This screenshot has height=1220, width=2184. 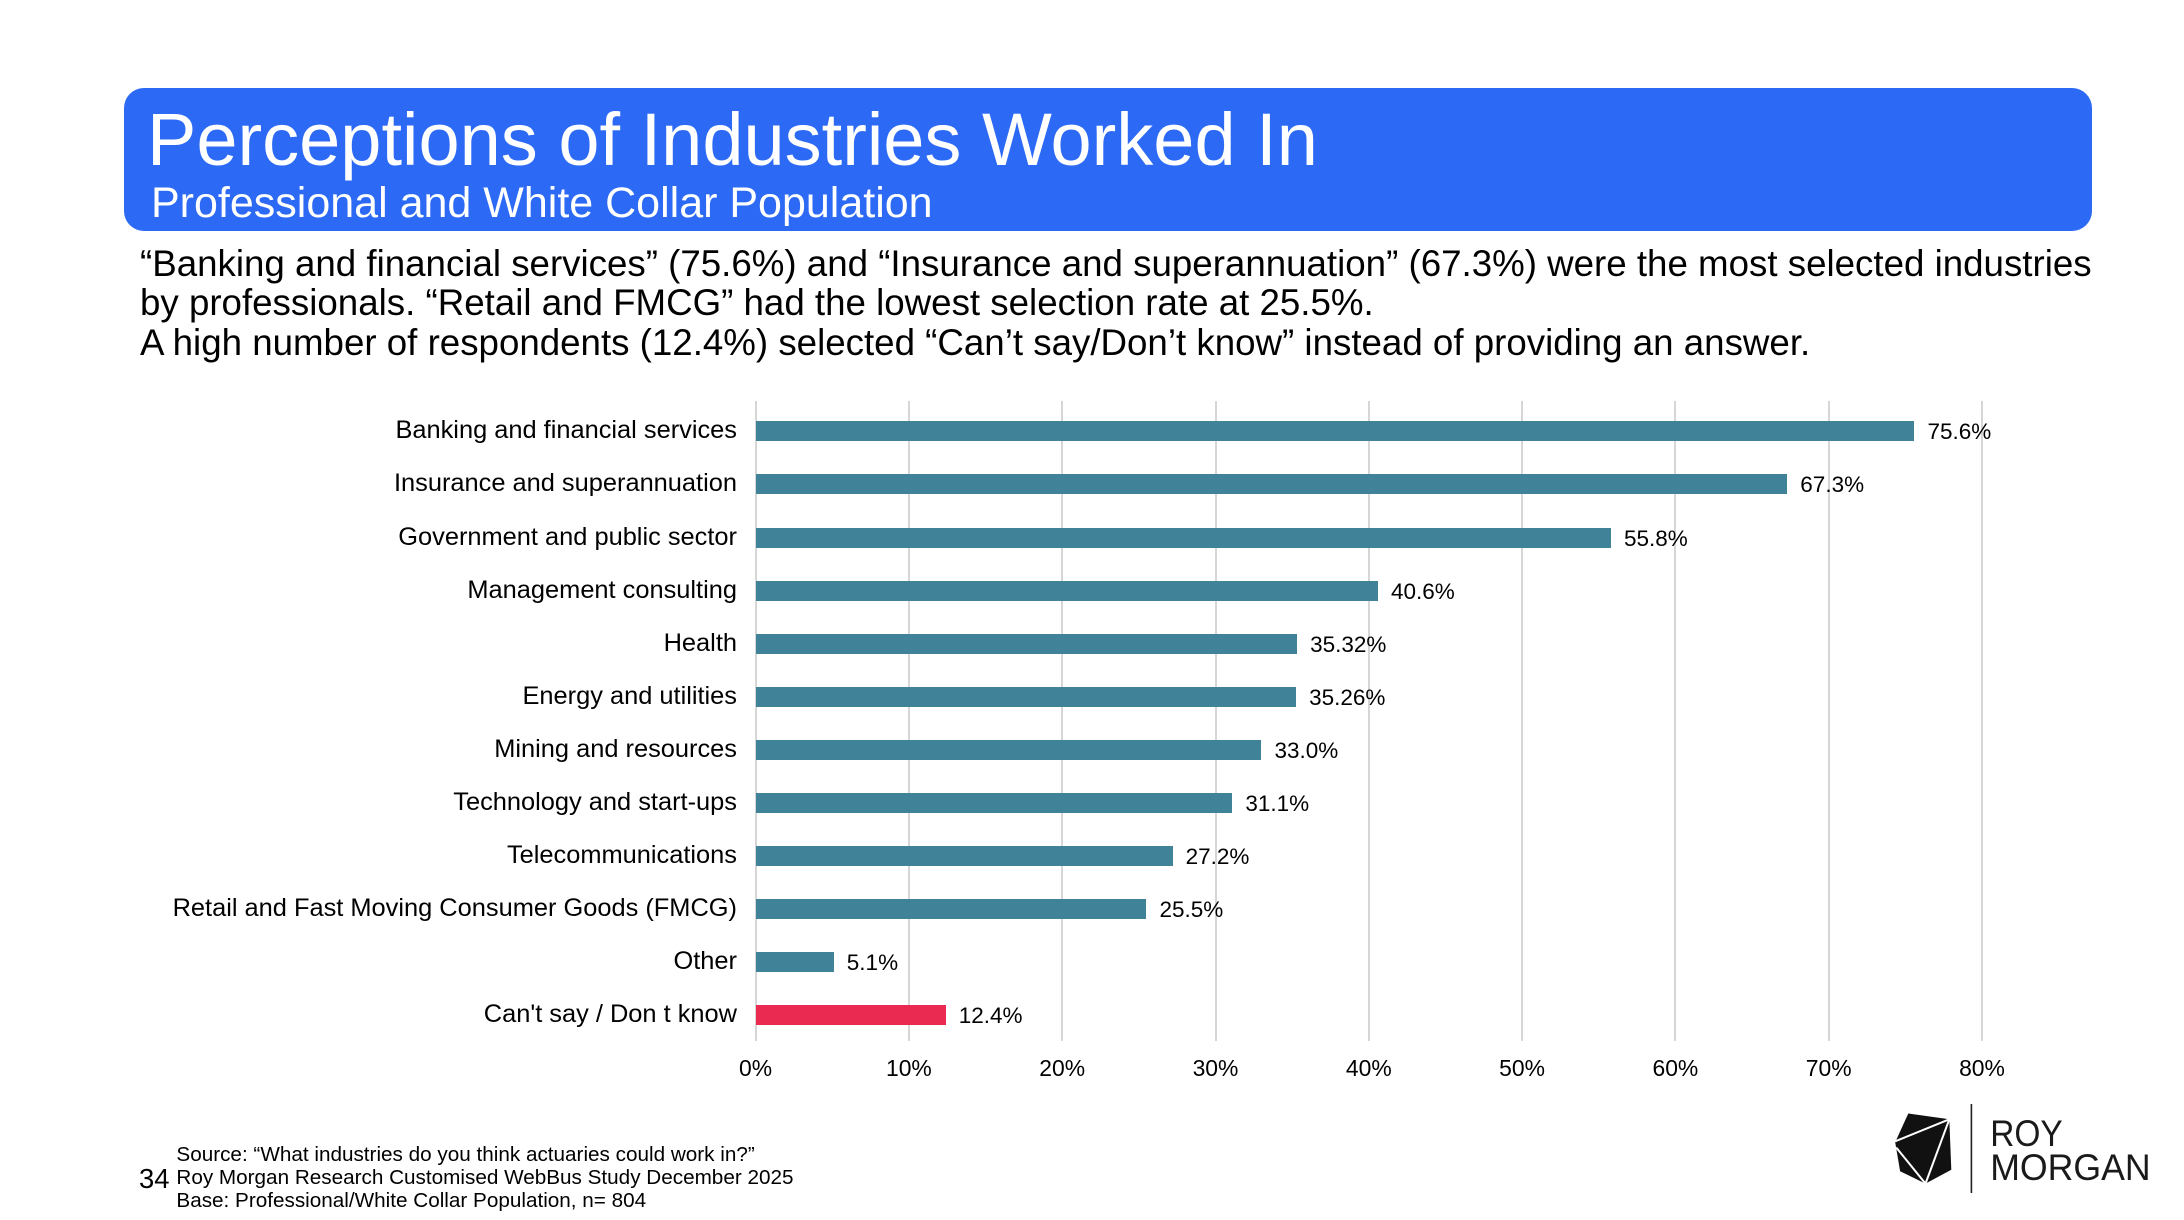 What do you see at coordinates (2026, 1133) in the screenshot?
I see `svg-text: ROY` at bounding box center [2026, 1133].